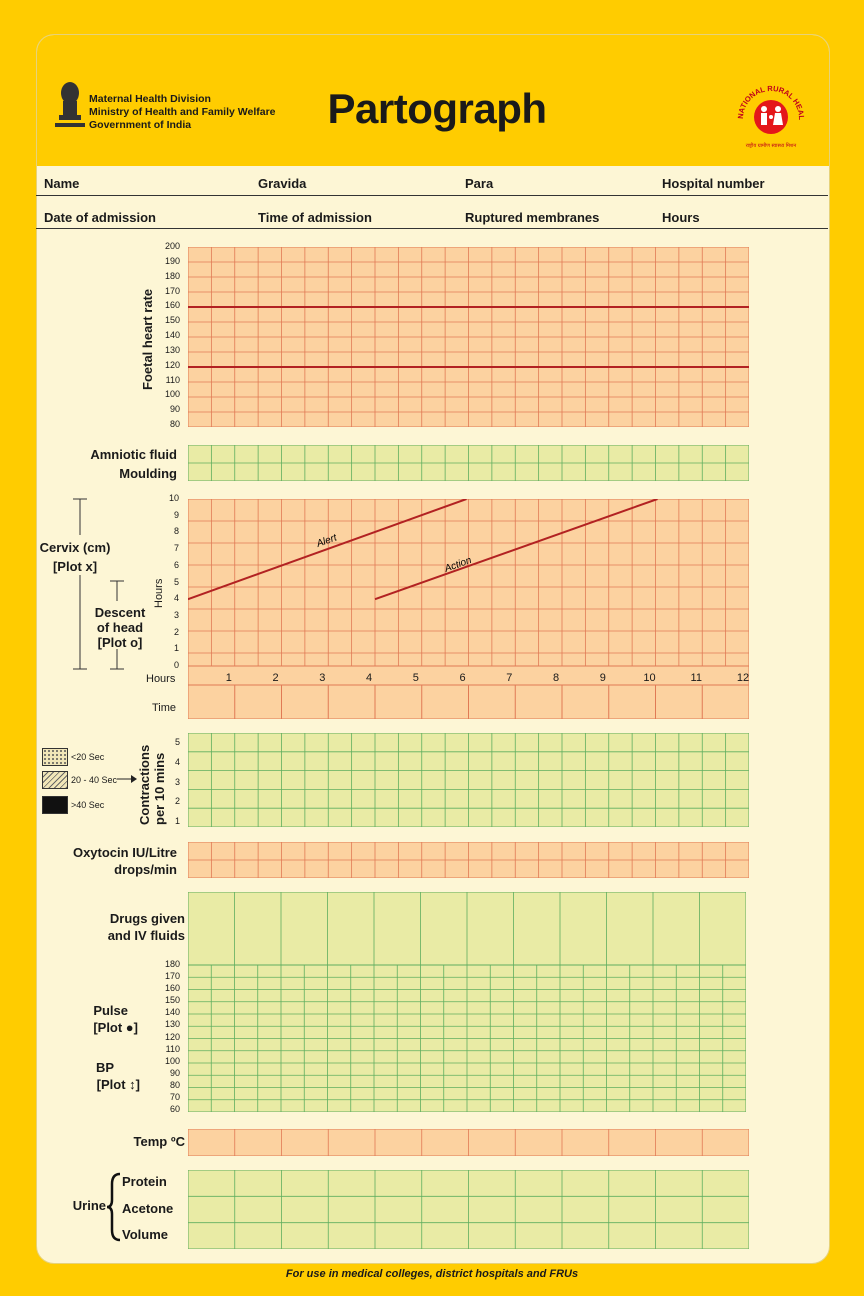  What do you see at coordinates (115, 1027) in the screenshot?
I see `pulse-plot-label: [Plot ●]` at bounding box center [115, 1027].